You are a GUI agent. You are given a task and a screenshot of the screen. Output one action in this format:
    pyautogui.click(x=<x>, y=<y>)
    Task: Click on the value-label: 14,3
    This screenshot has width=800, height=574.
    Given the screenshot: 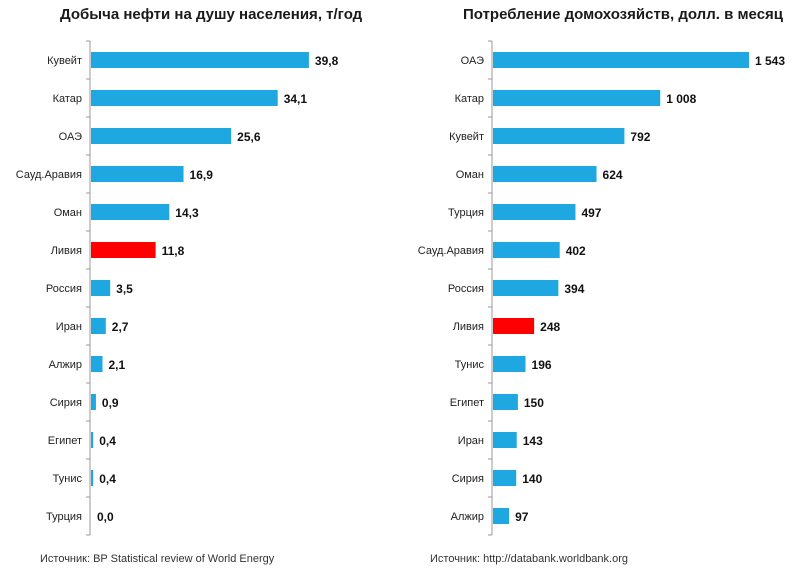 What is the action you would take?
    pyautogui.click(x=187, y=213)
    